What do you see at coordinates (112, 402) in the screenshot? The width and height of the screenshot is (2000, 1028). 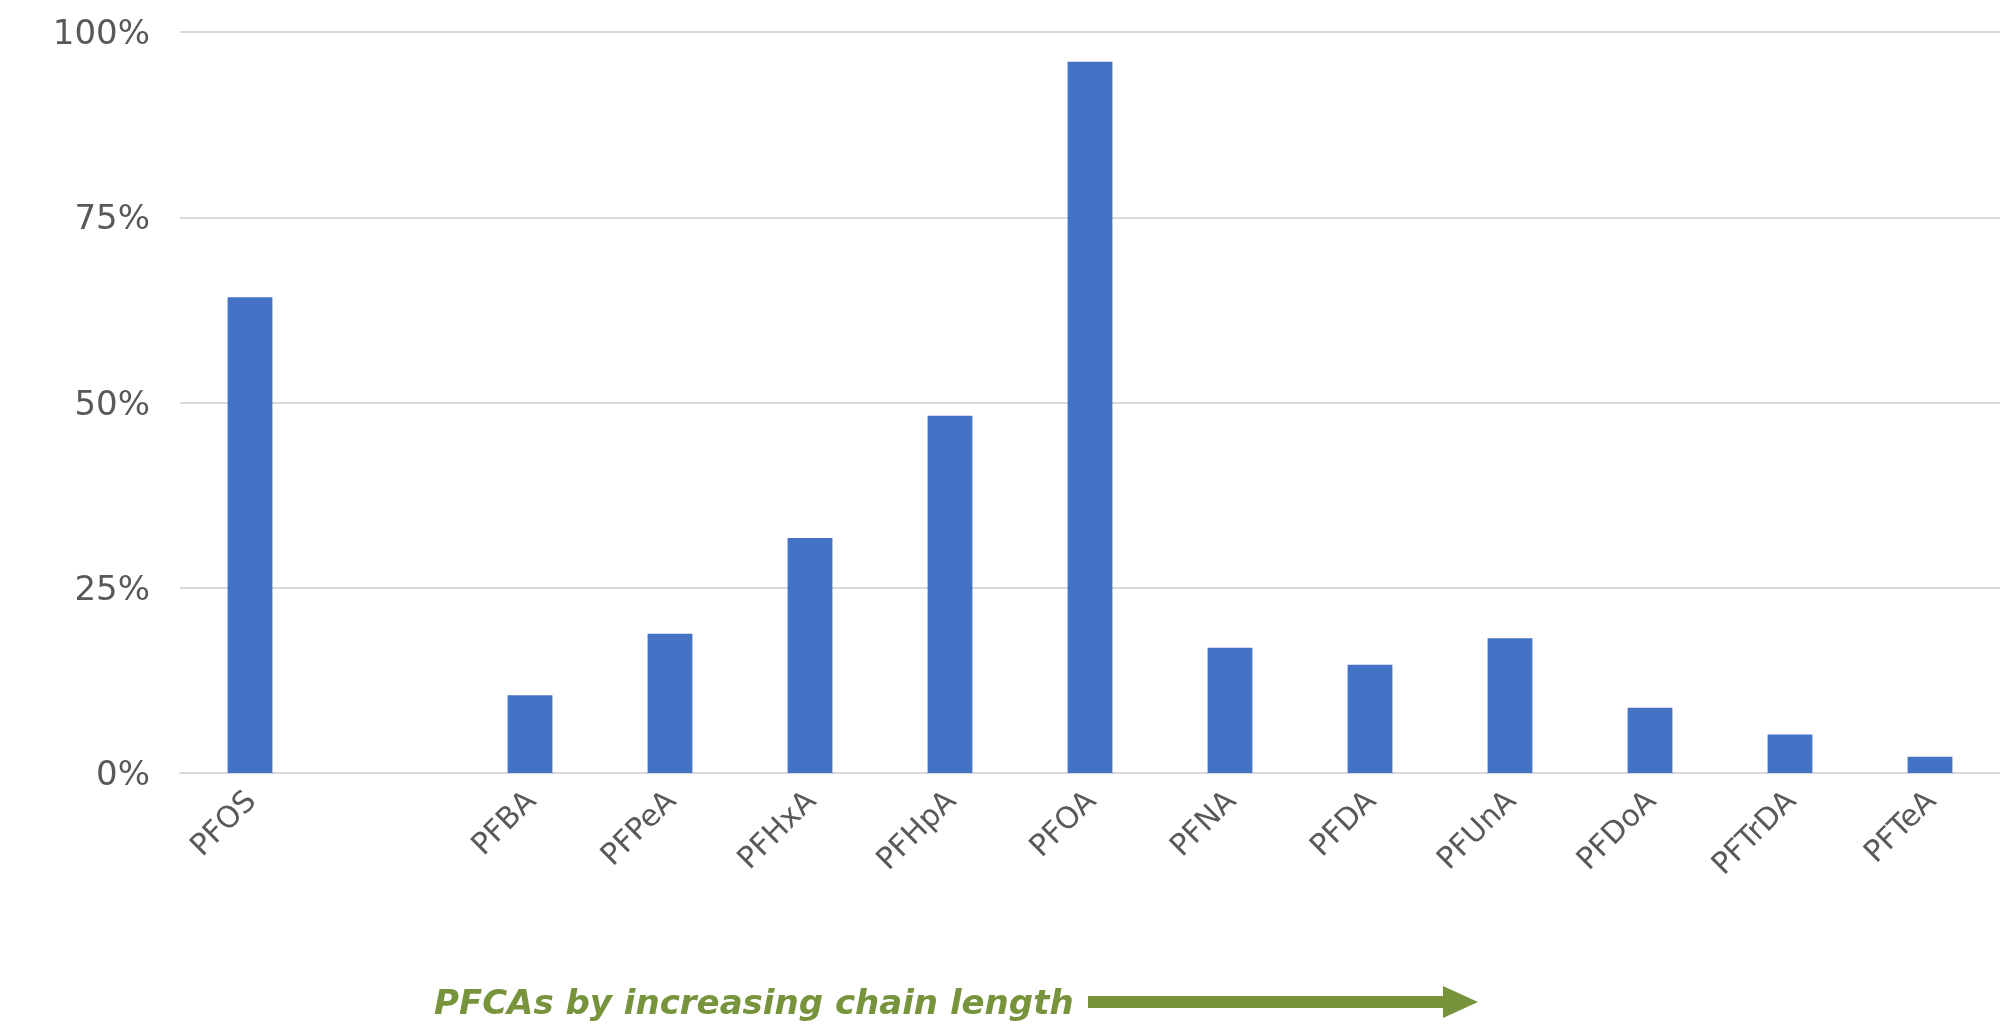 I see `y-tick-label: 50%` at bounding box center [112, 402].